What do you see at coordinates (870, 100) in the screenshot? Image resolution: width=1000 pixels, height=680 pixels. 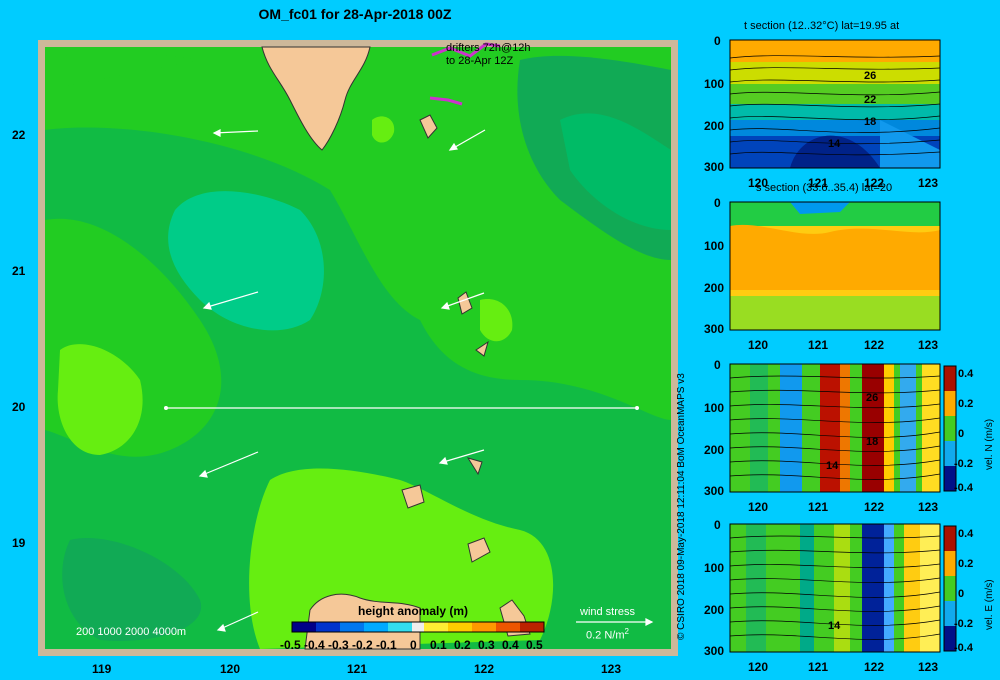 I see `contour-label: 22` at bounding box center [870, 100].